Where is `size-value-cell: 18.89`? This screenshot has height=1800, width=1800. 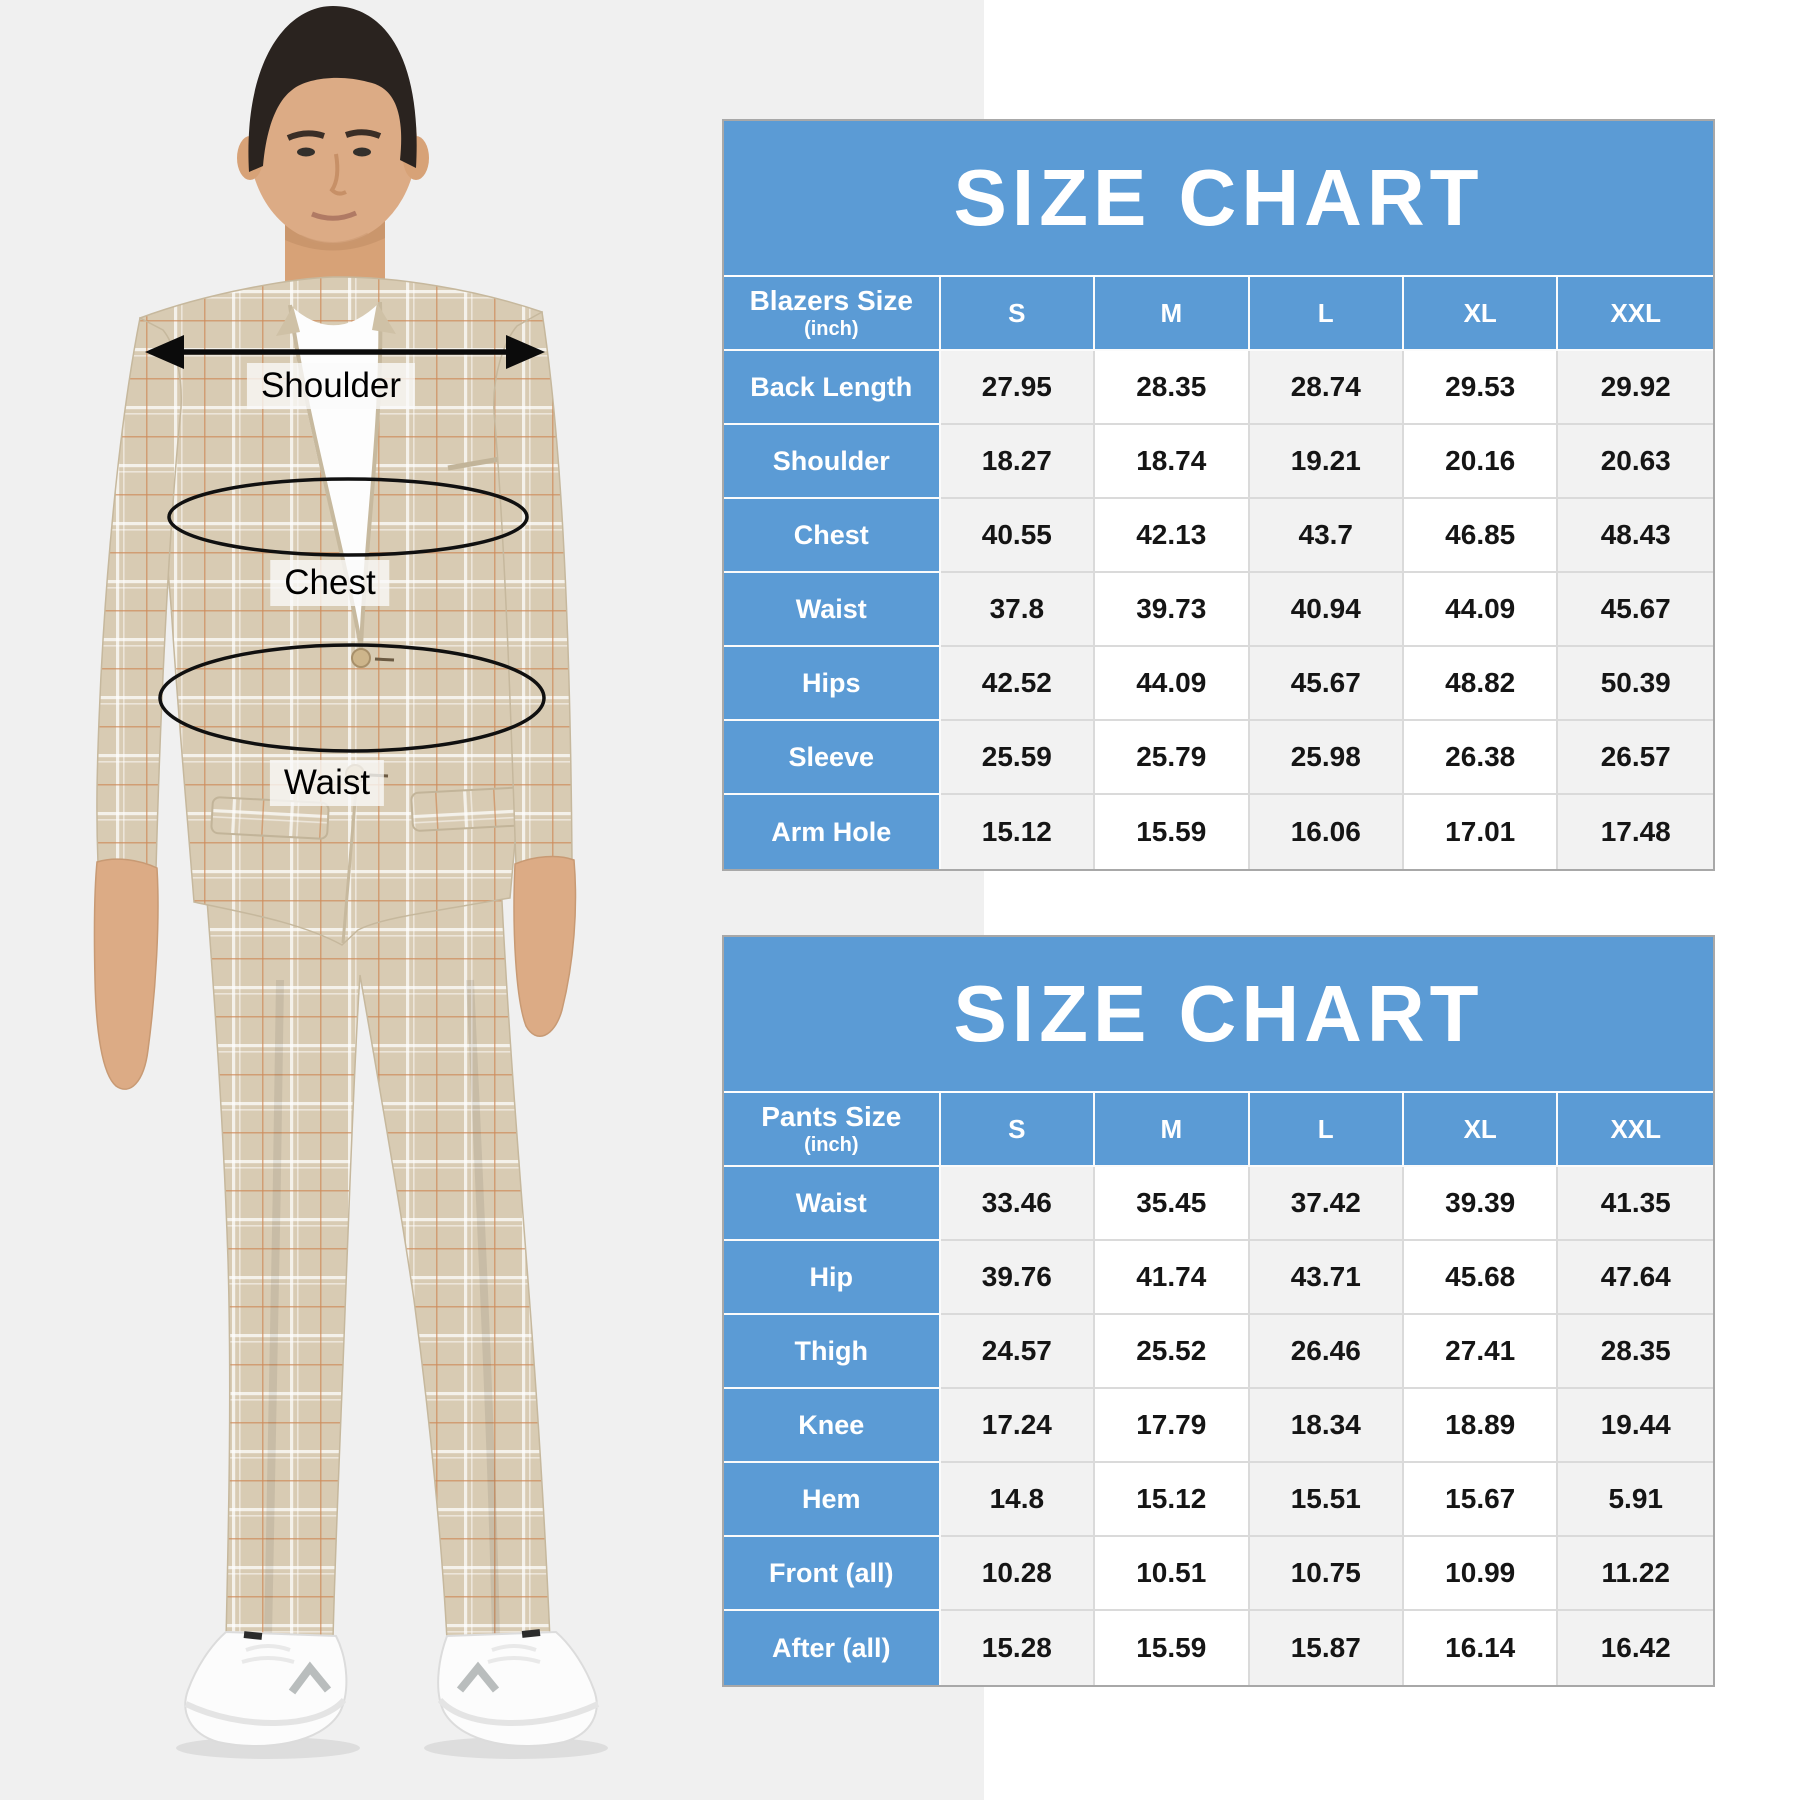
size-value-cell: 18.89 is located at coordinates (1481, 1426).